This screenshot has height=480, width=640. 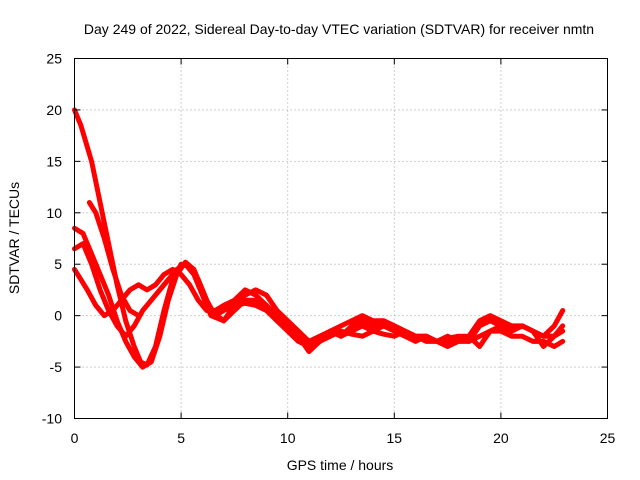 What do you see at coordinates (395, 438) in the screenshot?
I see `x-tick-label: 15` at bounding box center [395, 438].